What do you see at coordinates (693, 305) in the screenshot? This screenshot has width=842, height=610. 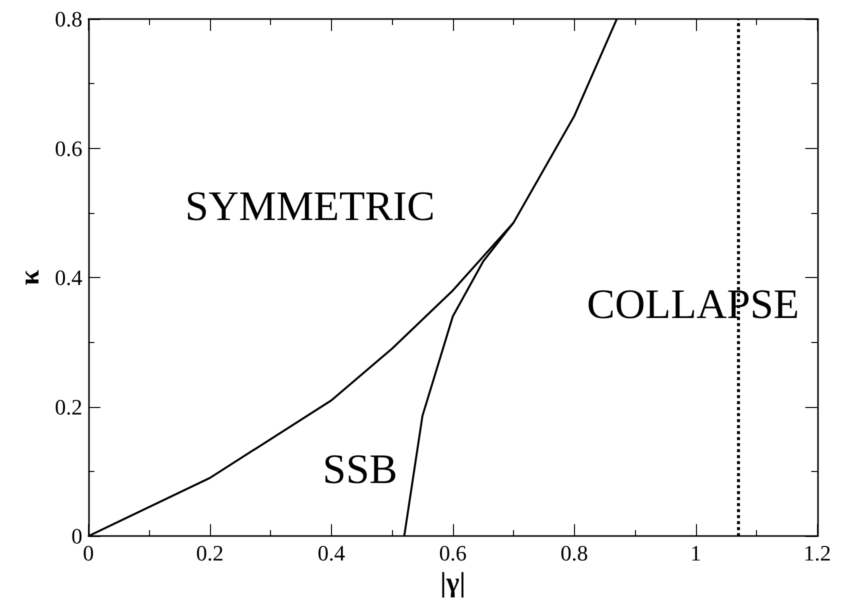 I see `annotation: COLLAPSE` at bounding box center [693, 305].